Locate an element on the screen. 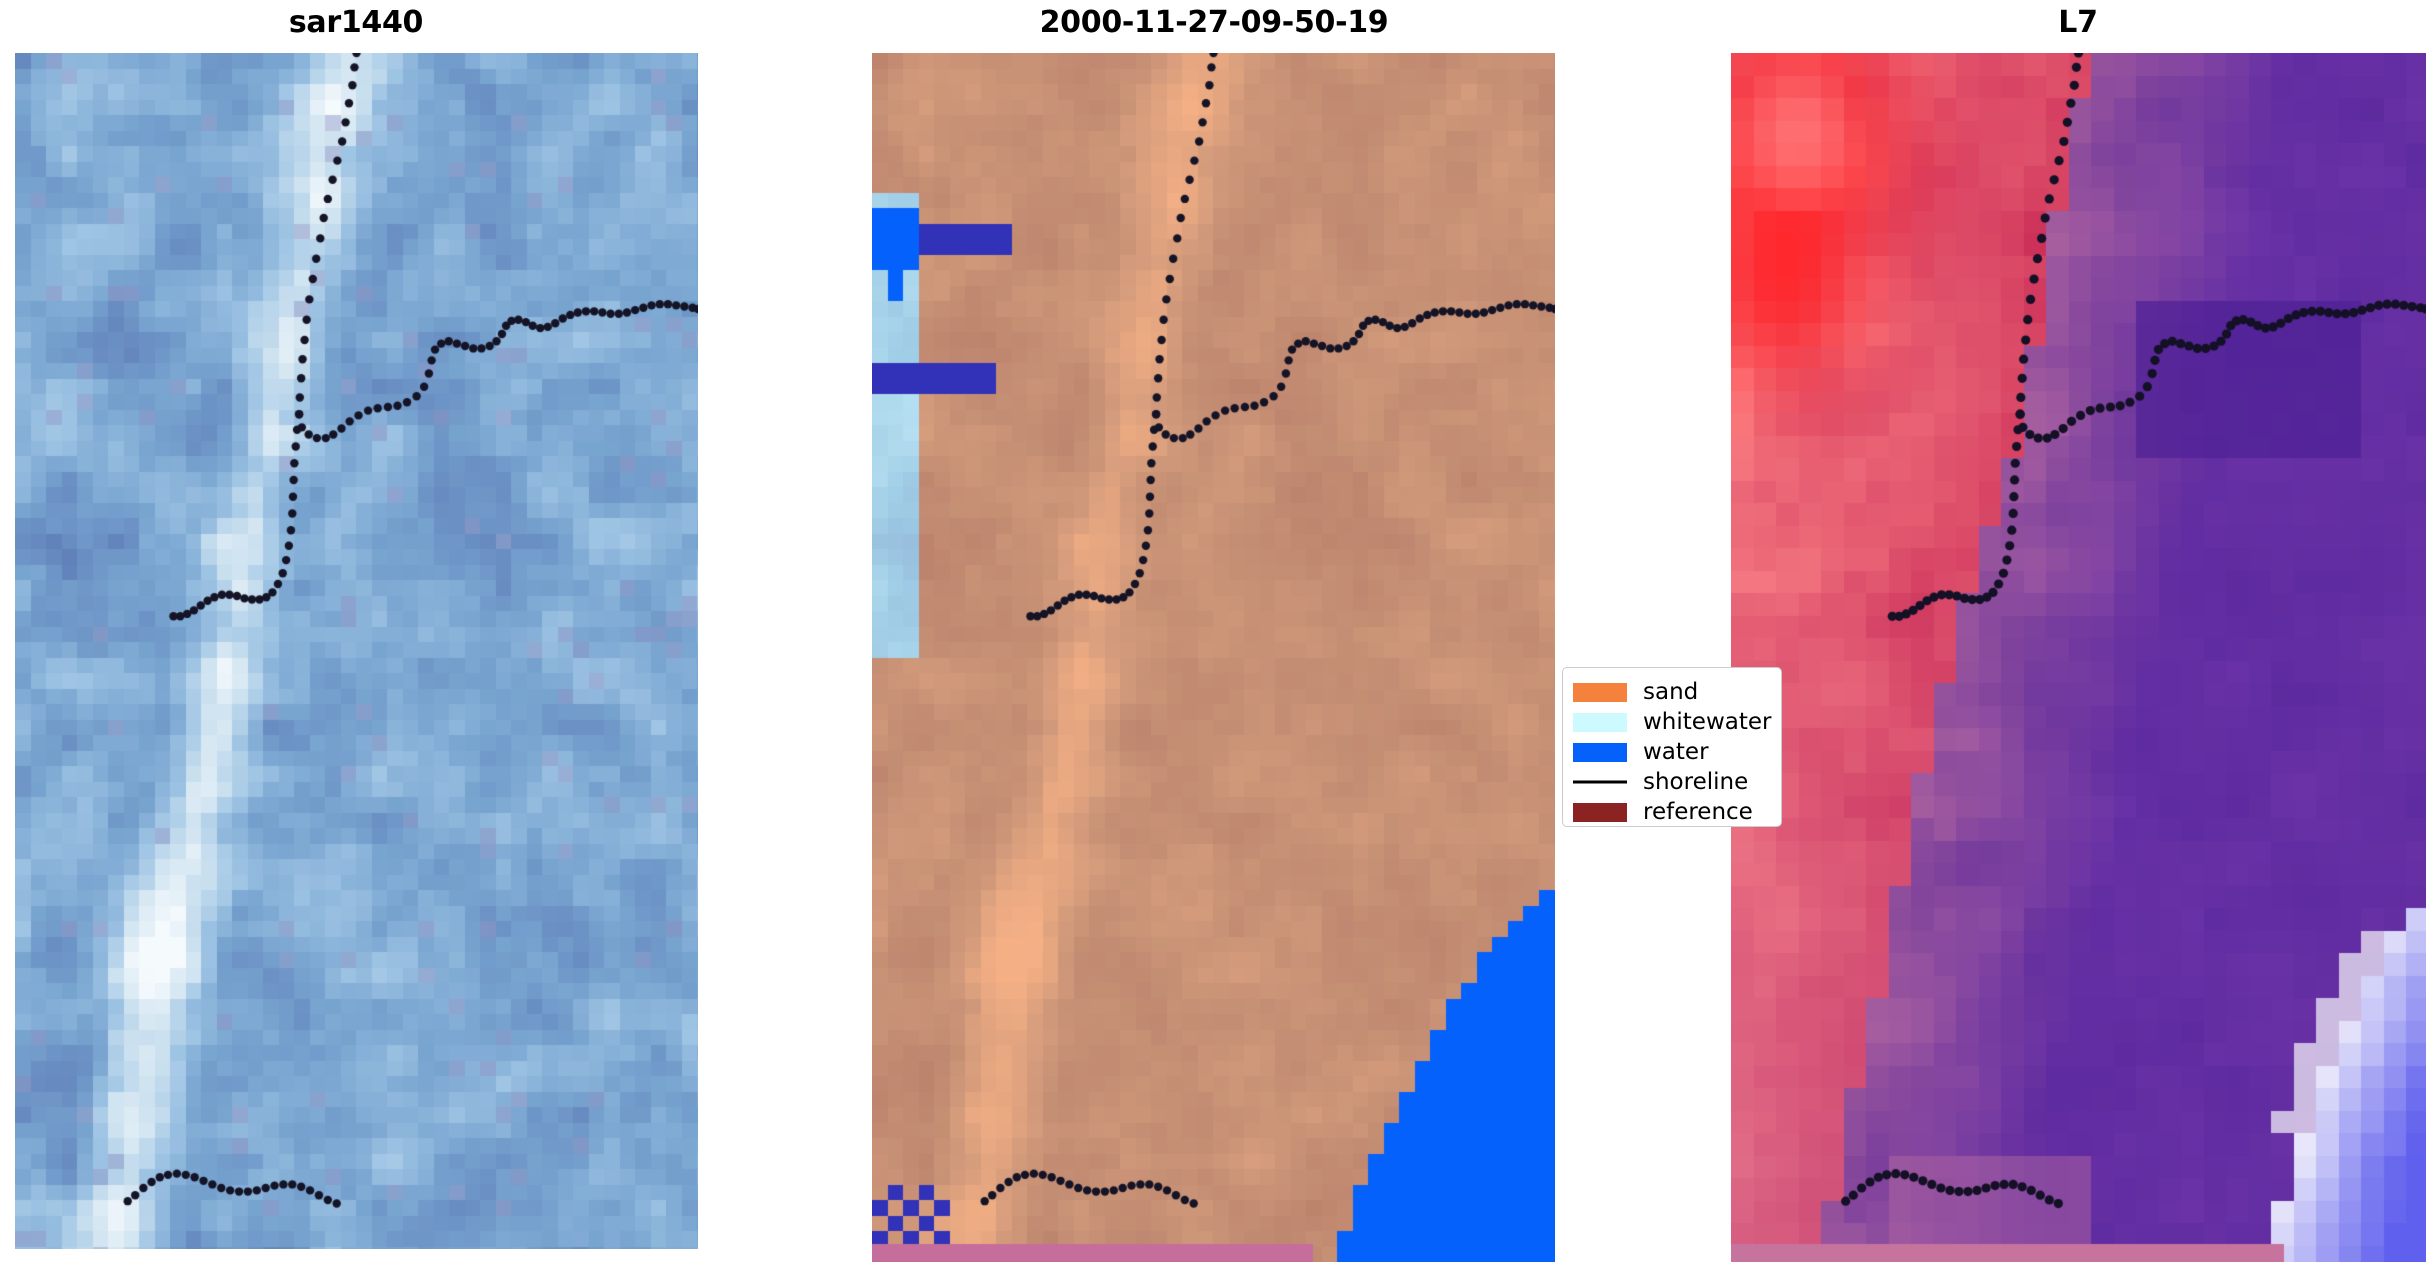 The width and height of the screenshot is (2426, 1283). legend-label-whitewater: whitewater is located at coordinates (1707, 721).